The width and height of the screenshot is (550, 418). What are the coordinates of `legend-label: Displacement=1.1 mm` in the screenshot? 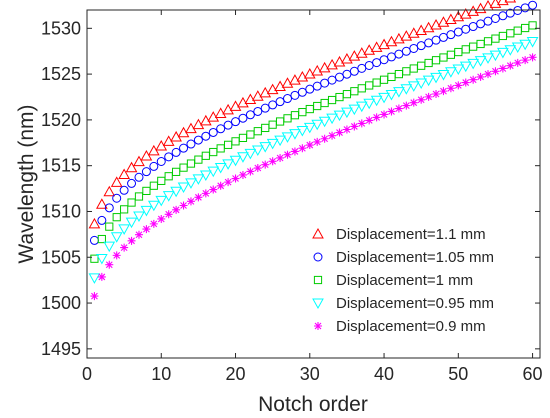 It's located at (411, 234).